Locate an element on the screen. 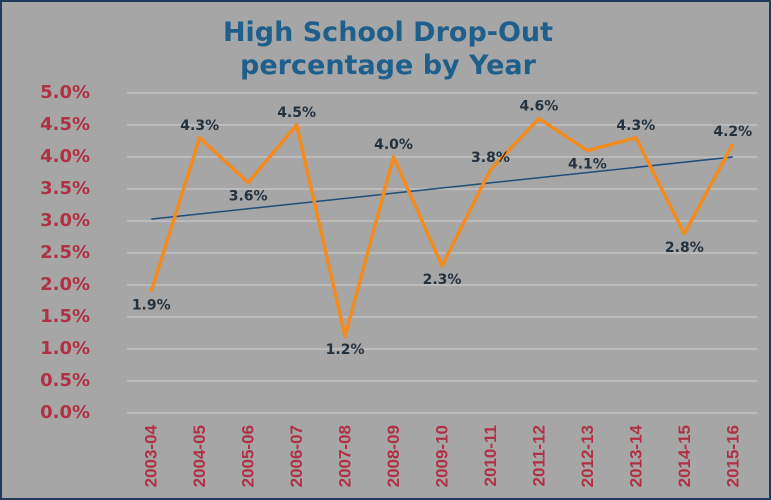 This screenshot has width=771, height=500. data-label: 4.1% is located at coordinates (587, 165).